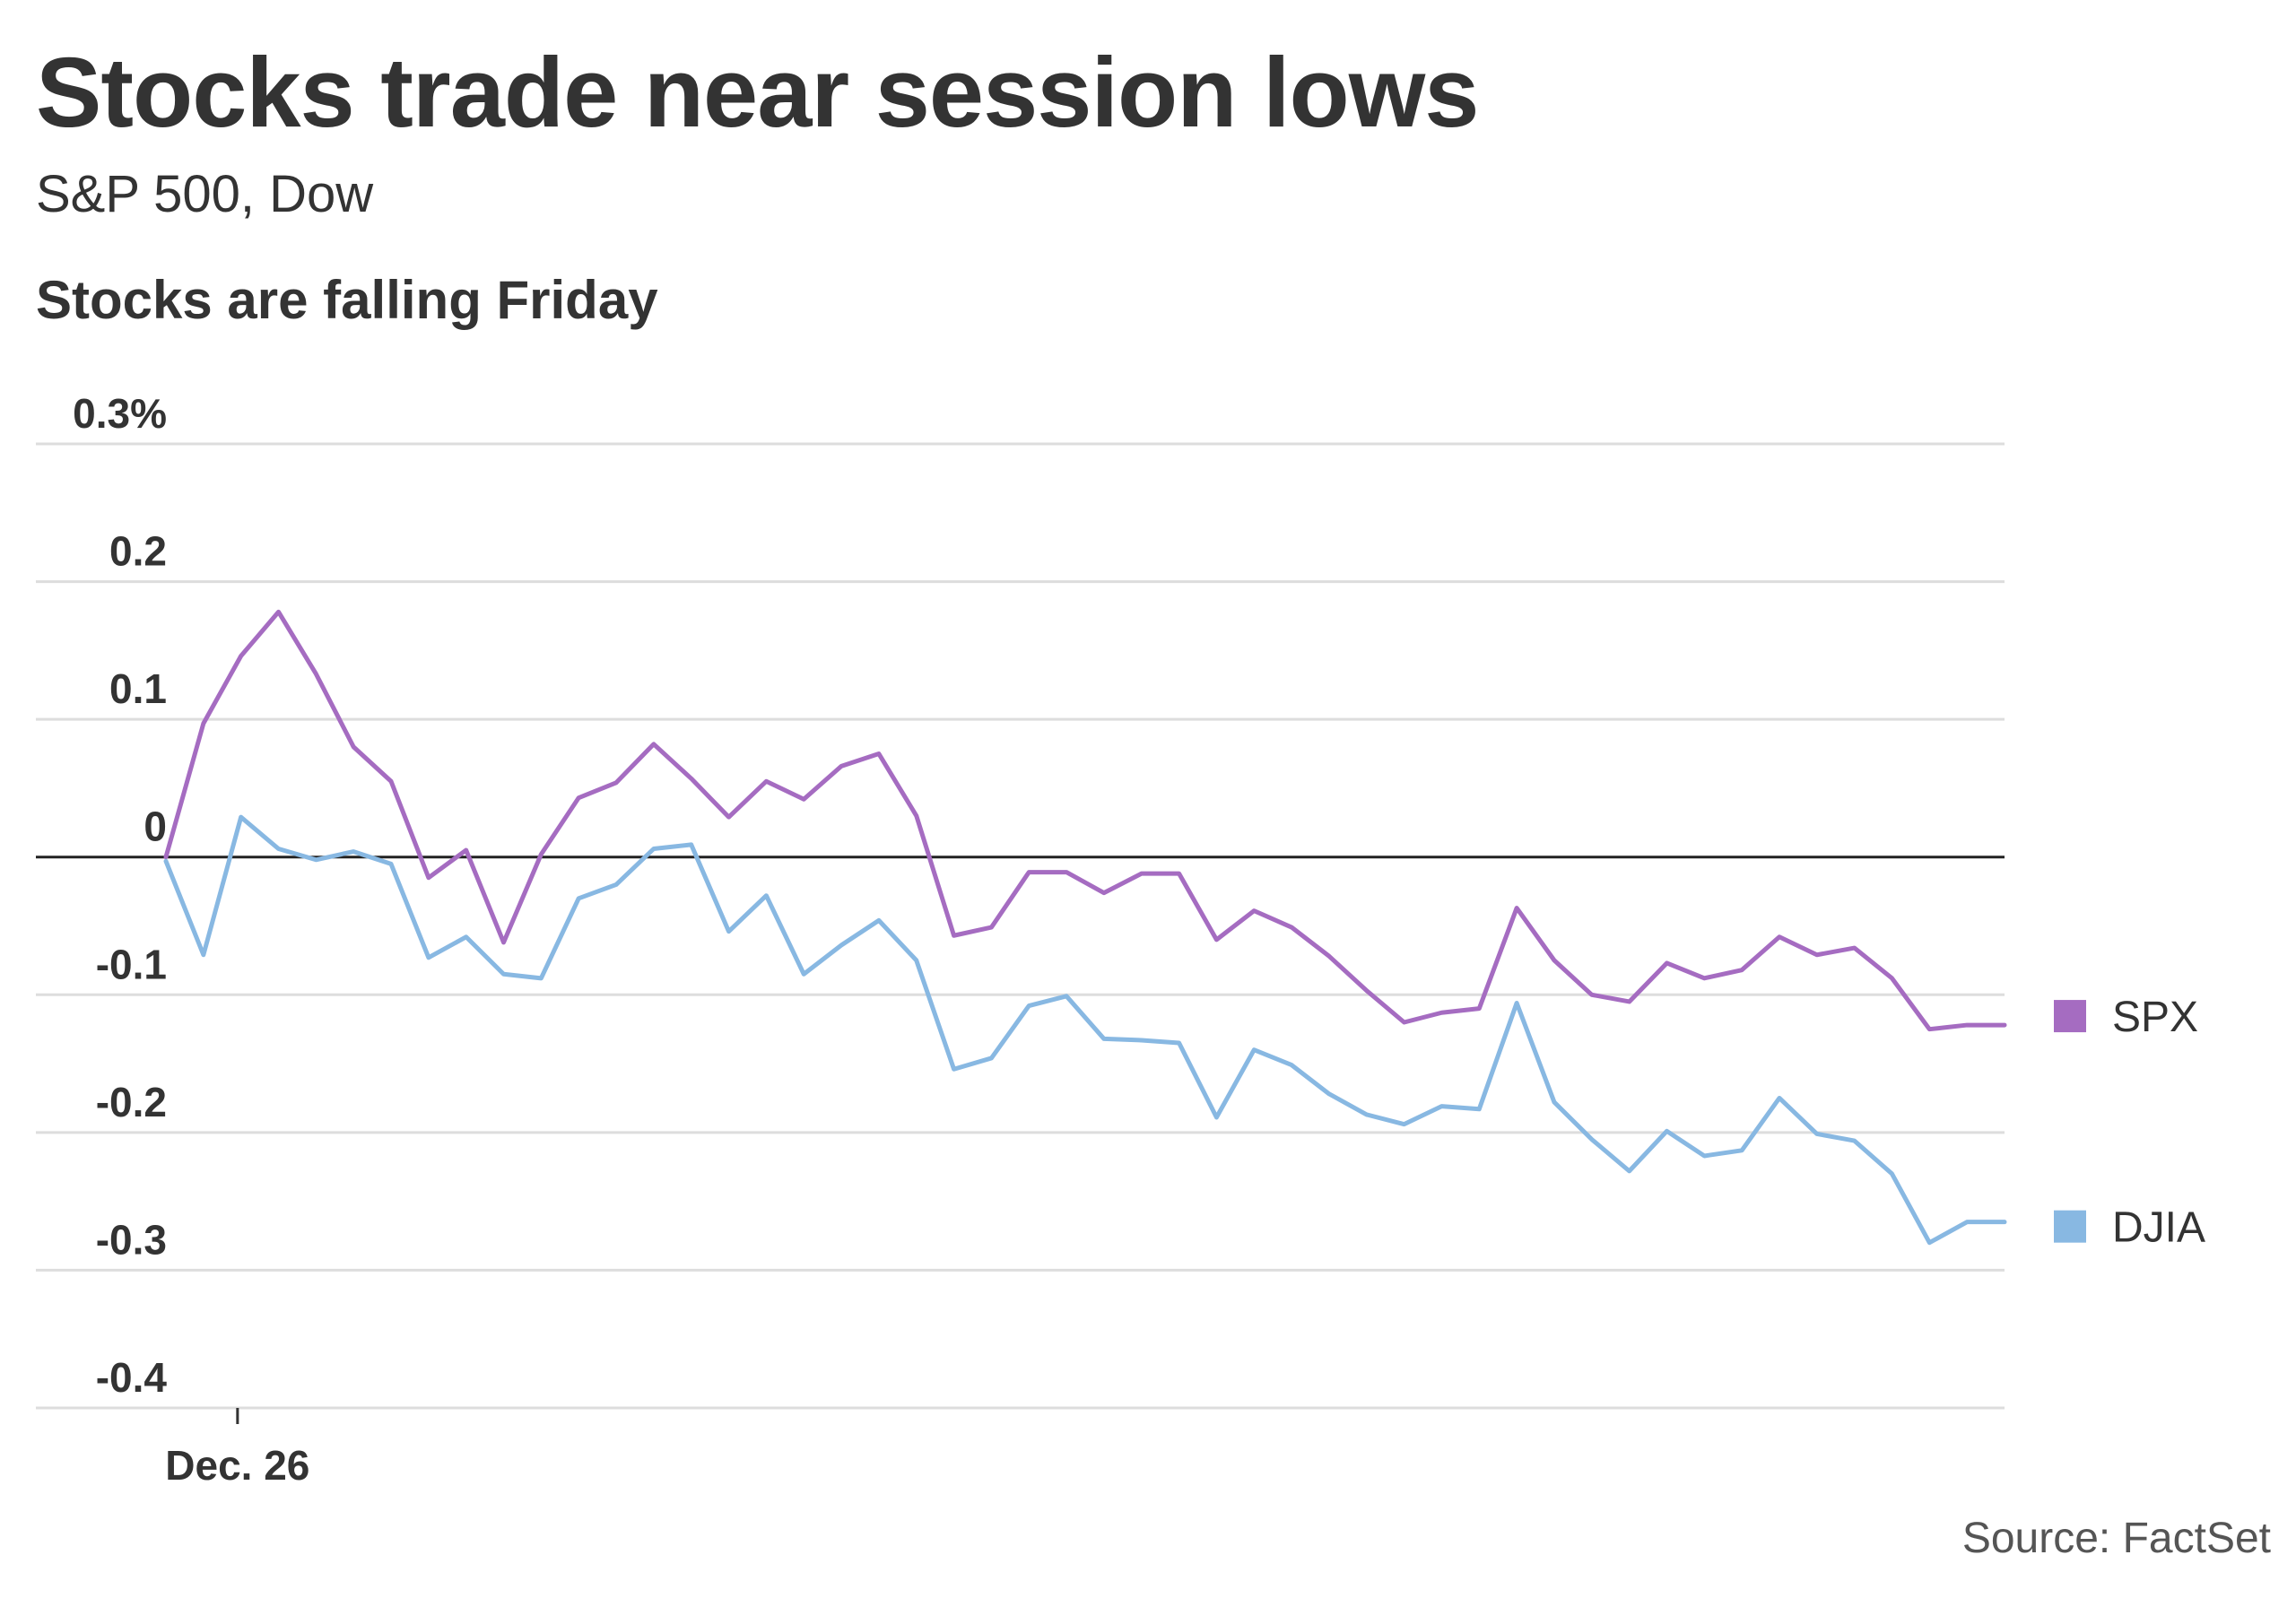 This screenshot has width=2296, height=1607. Describe the element at coordinates (757, 93) in the screenshot. I see `page-title: Stocks trade near session lows` at that location.